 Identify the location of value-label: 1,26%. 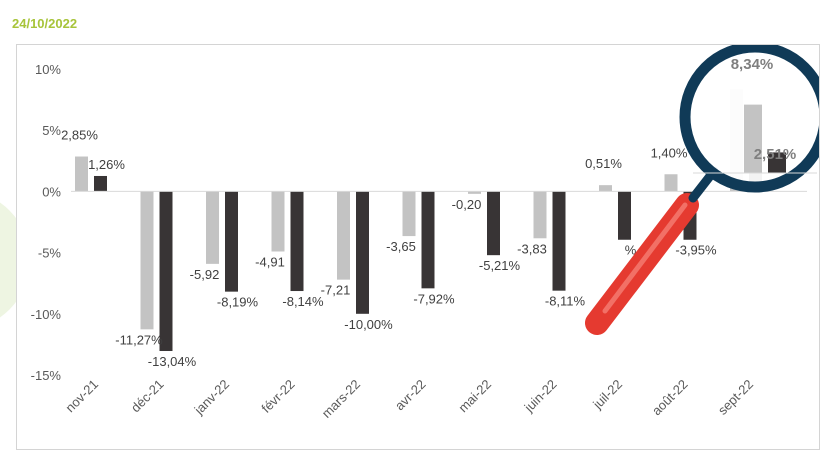
(106, 164).